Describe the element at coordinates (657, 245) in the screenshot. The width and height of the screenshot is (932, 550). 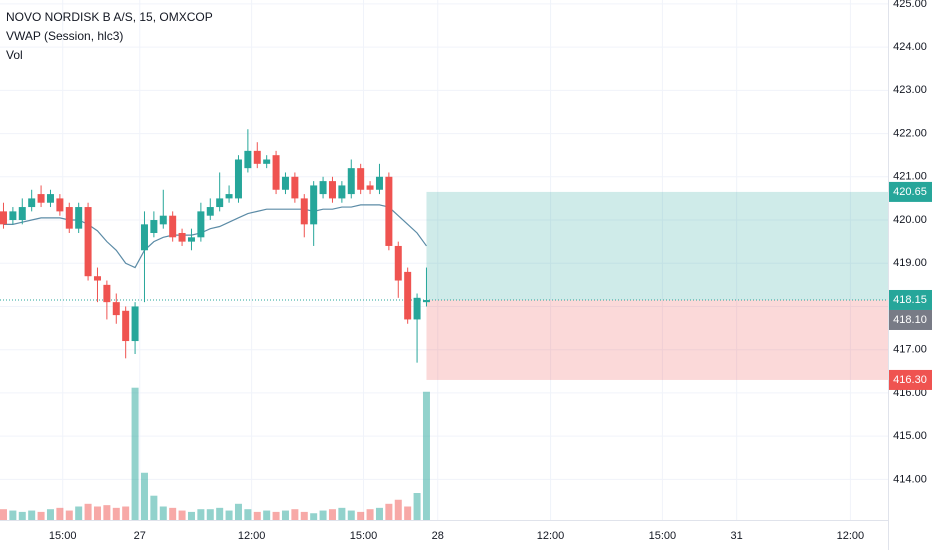
I see `profit-zone` at that location.